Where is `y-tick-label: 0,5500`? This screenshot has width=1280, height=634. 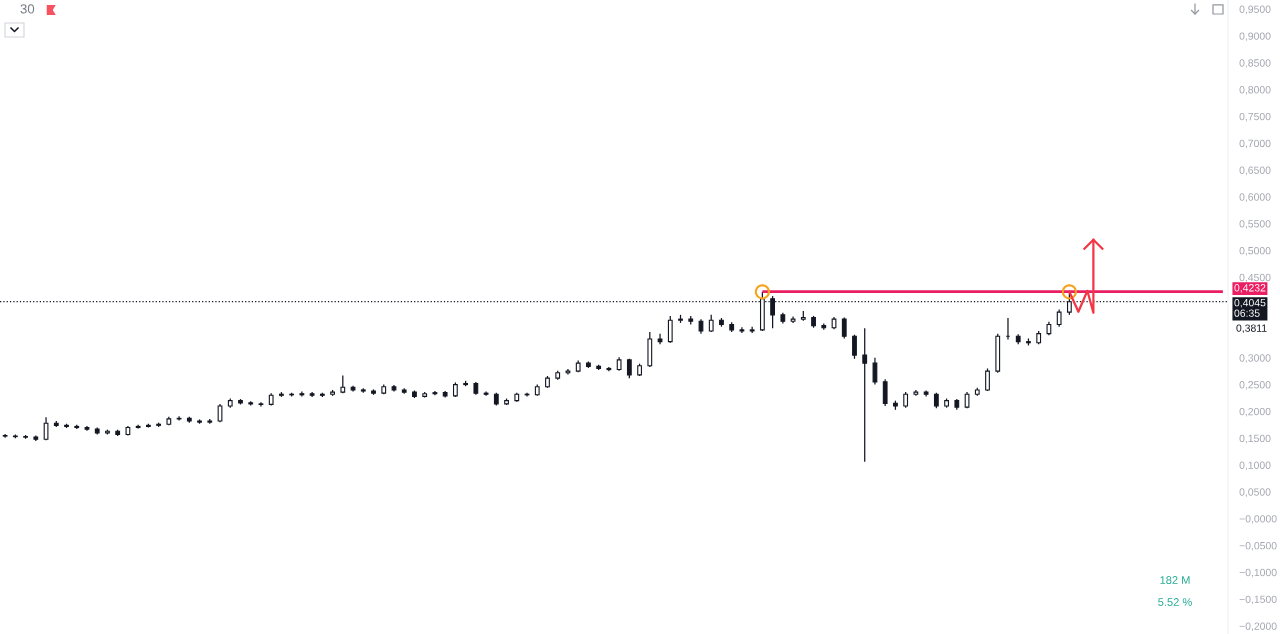 y-tick-label: 0,5500 is located at coordinates (1255, 224).